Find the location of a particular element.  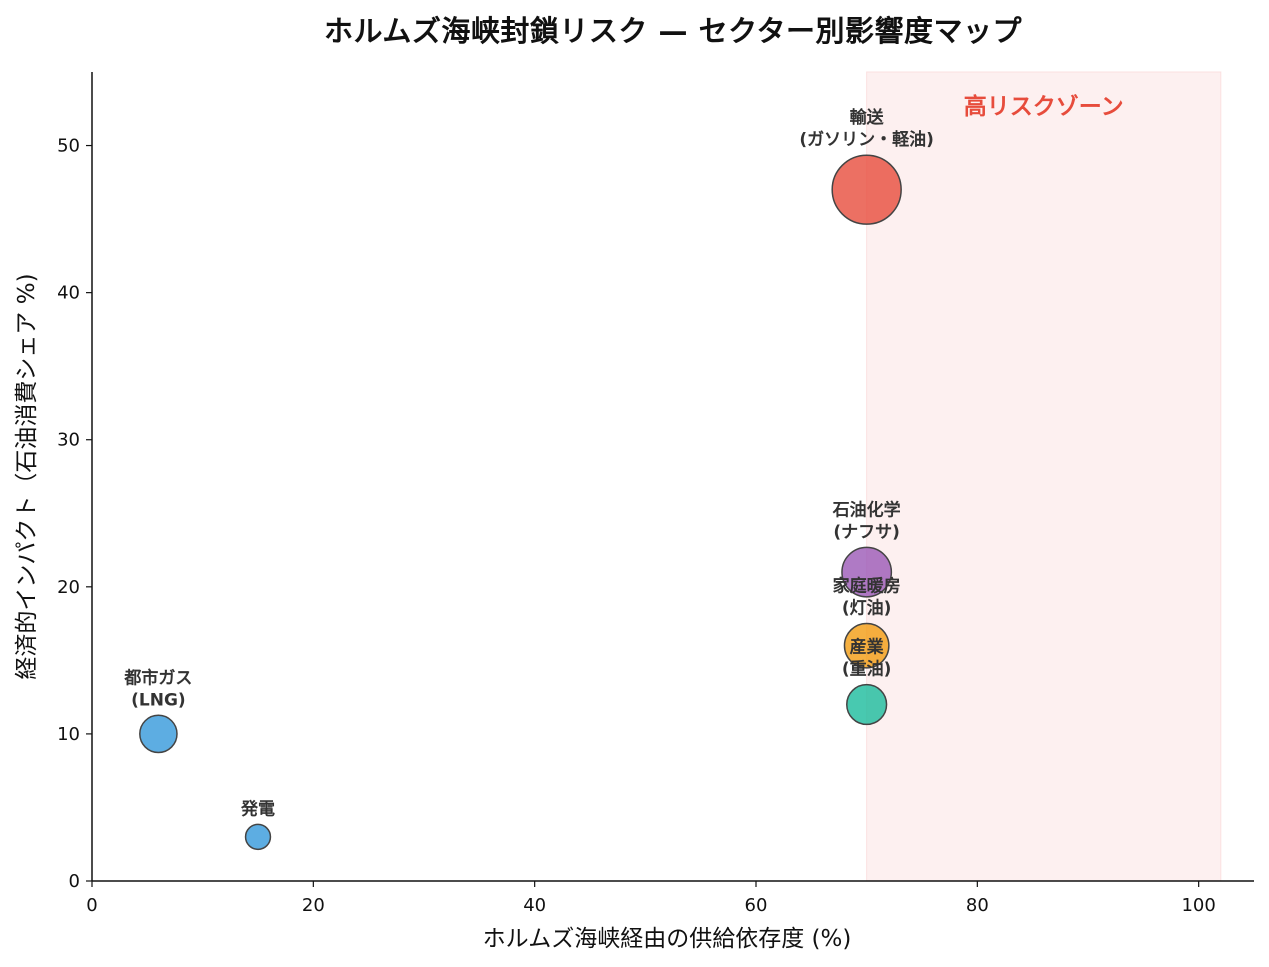

data-label: (ナフサ) is located at coordinates (866, 532).